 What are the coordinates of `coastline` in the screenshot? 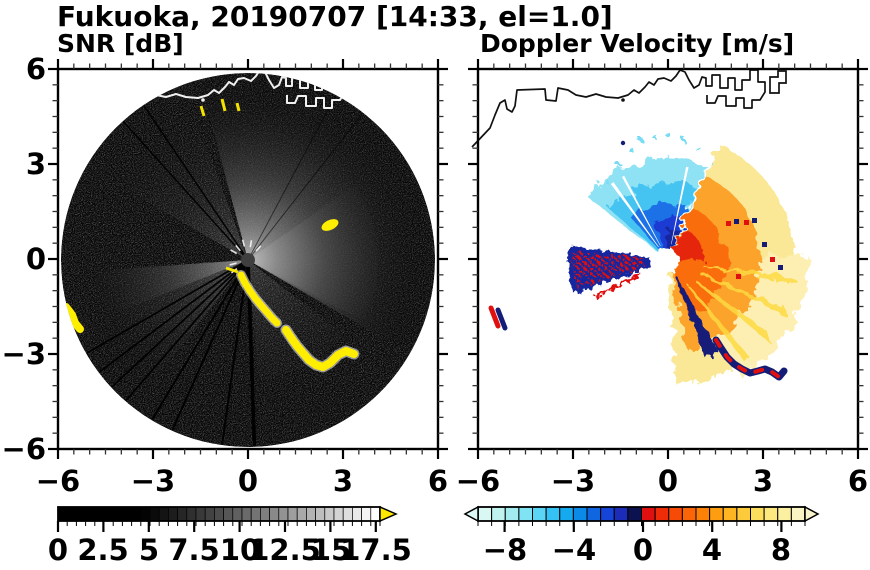 It's located at (618, 108).